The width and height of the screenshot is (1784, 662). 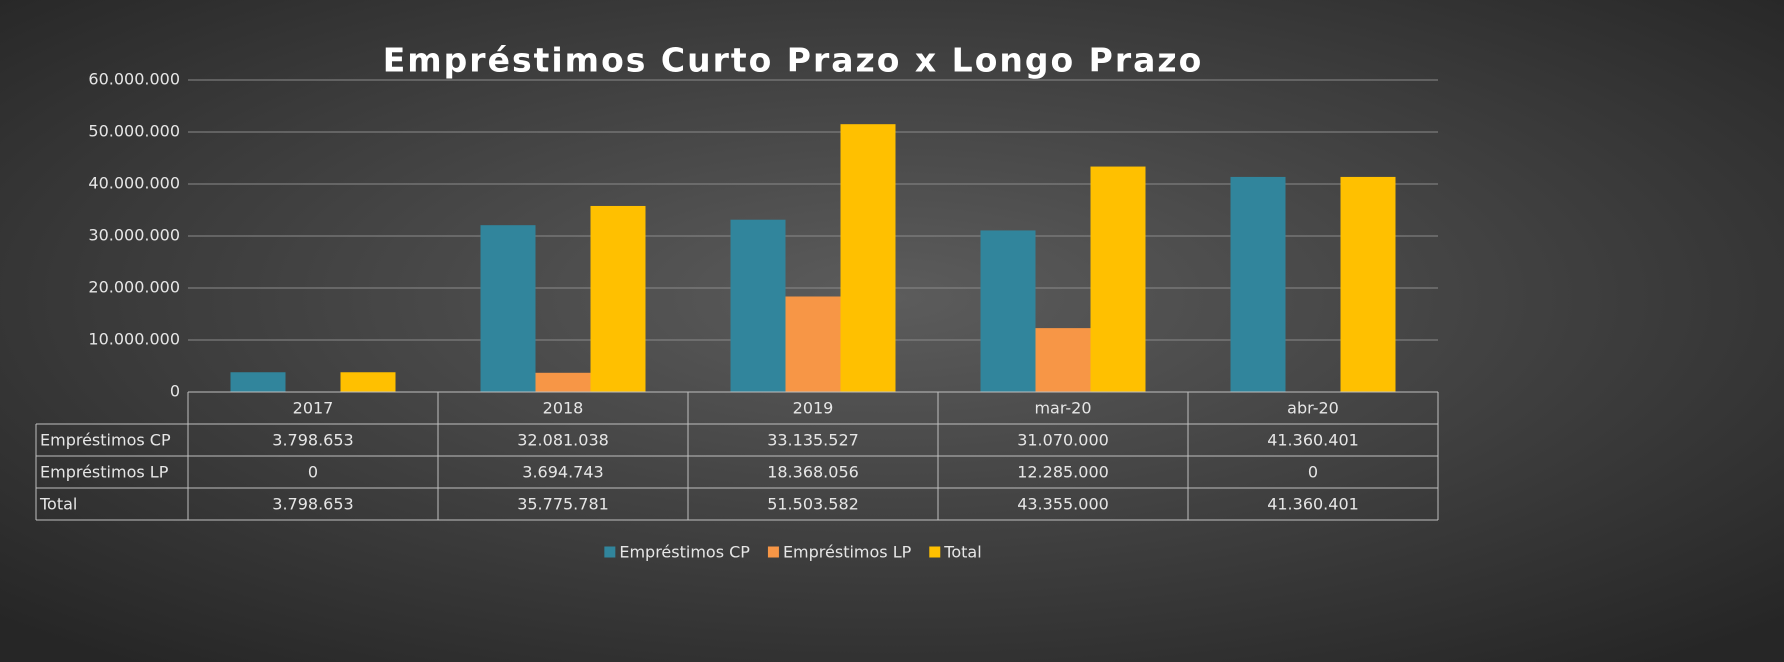 What do you see at coordinates (105, 440) in the screenshot?
I see `table-row-label: Empréstimos CP` at bounding box center [105, 440].